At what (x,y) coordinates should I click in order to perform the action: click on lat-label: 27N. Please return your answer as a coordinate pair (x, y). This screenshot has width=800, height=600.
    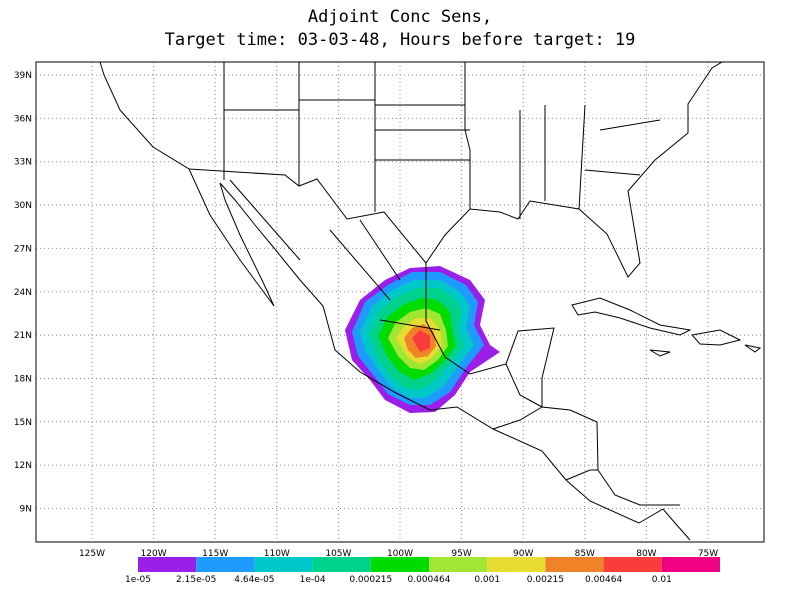
    Looking at the image, I should click on (23, 249).